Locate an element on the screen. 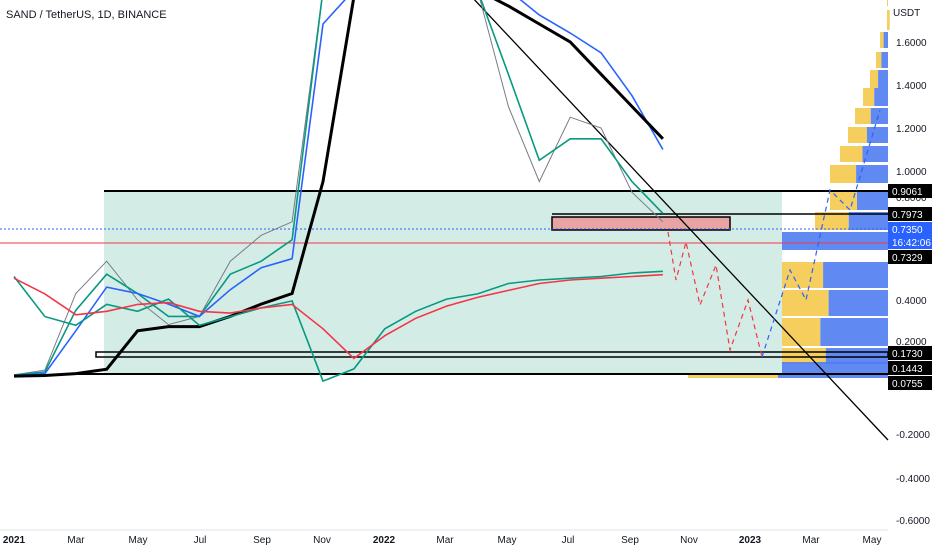  price-tick-0.2000: 0.2000 is located at coordinates (911, 342).